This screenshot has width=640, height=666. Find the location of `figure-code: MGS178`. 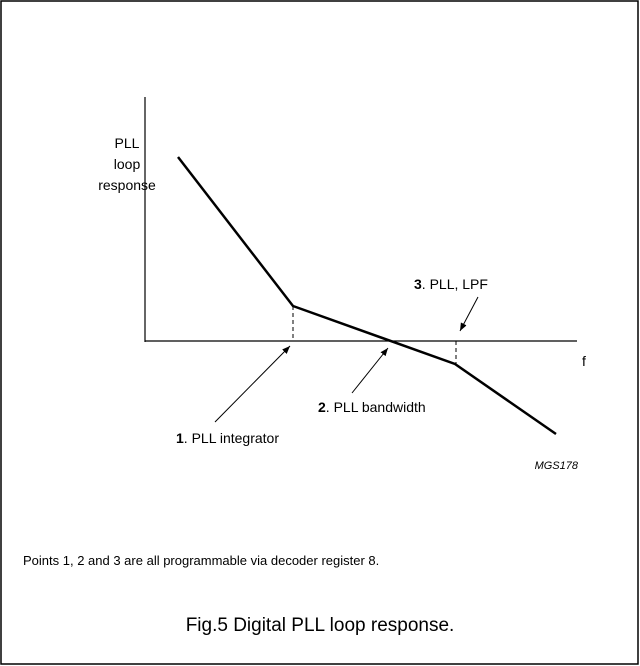

figure-code: MGS178 is located at coordinates (557, 466).